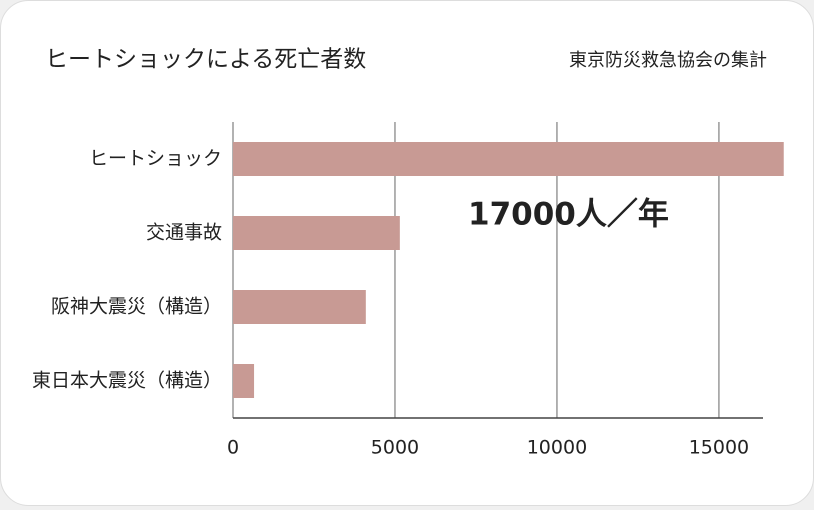 This screenshot has width=814, height=510. I want to click on chart-title: ヒートショックによる死亡者数, so click(205, 60).